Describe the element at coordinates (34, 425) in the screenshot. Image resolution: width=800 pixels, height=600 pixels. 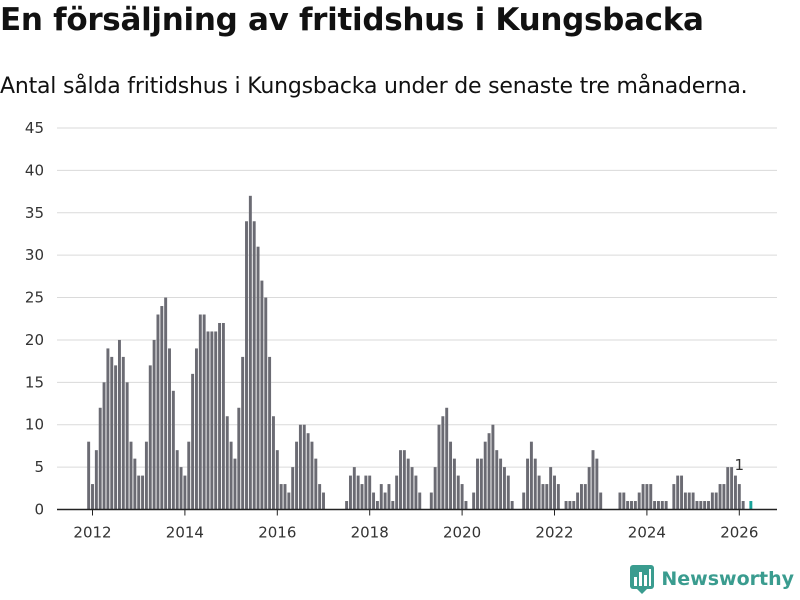
I see `y-tick-label: 10` at that location.